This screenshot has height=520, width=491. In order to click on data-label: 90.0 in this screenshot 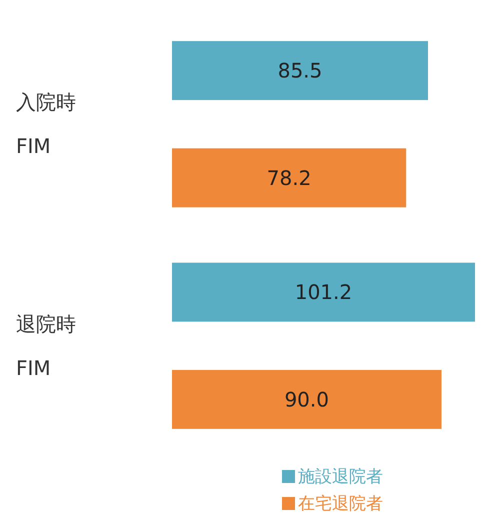, I will do `click(306, 399)`.